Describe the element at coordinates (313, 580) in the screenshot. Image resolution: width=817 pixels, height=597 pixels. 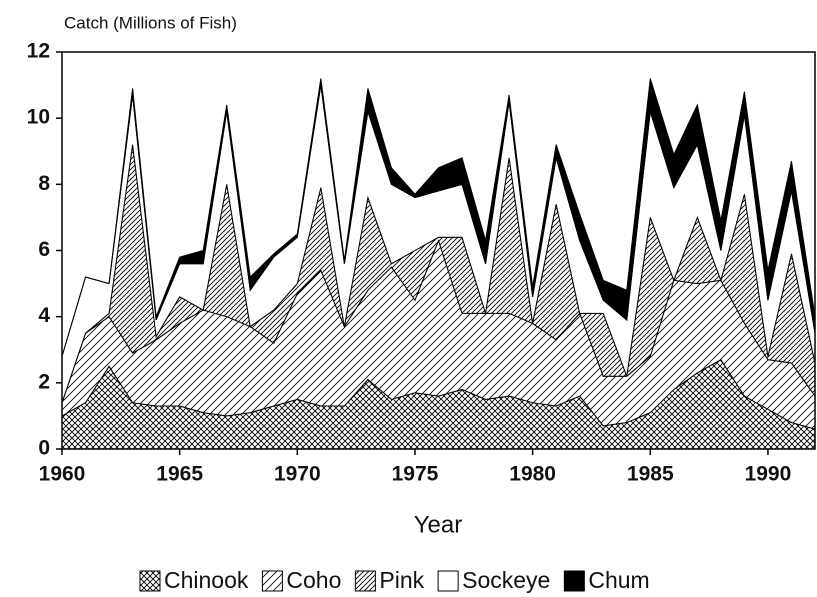
I see `legend-label: Coho` at that location.